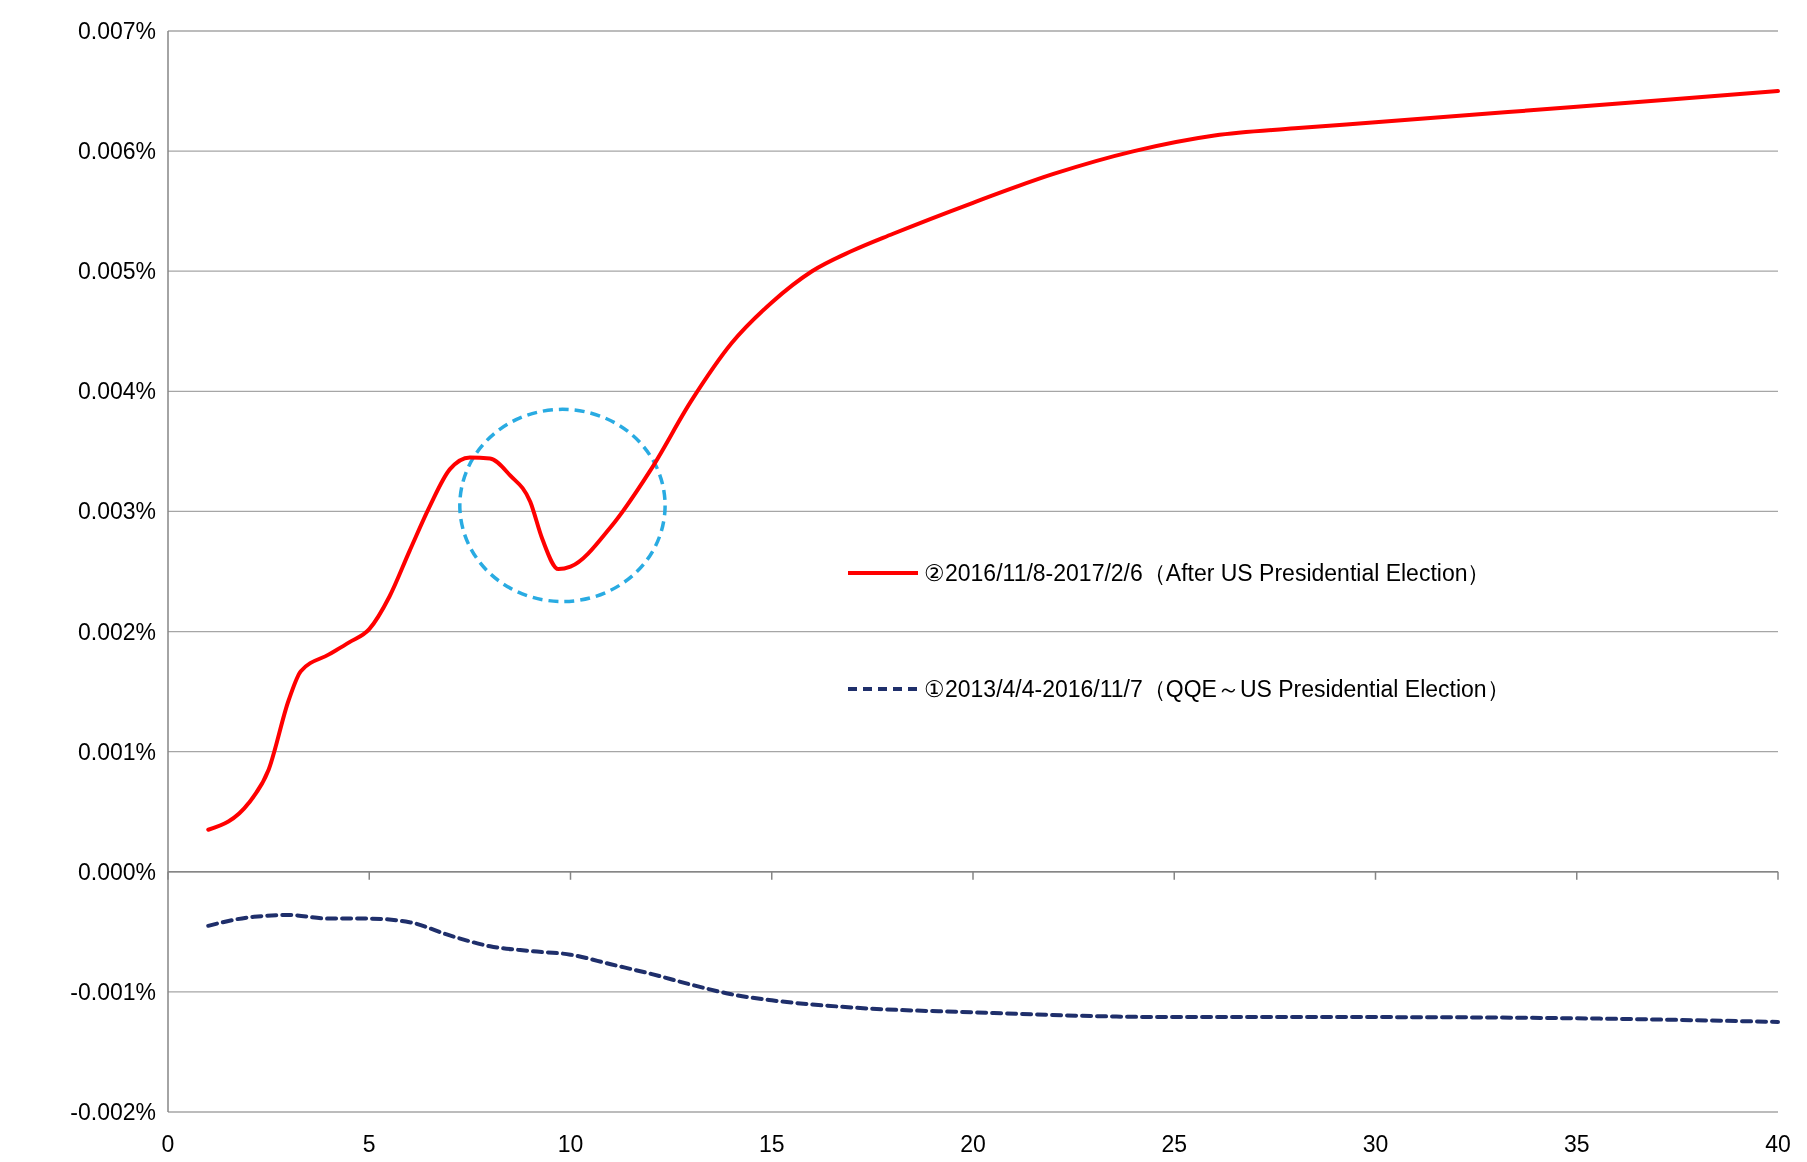 This screenshot has height=1162, width=1807. Describe the element at coordinates (168, 1144) in the screenshot. I see `x-tick-label: 0` at that location.